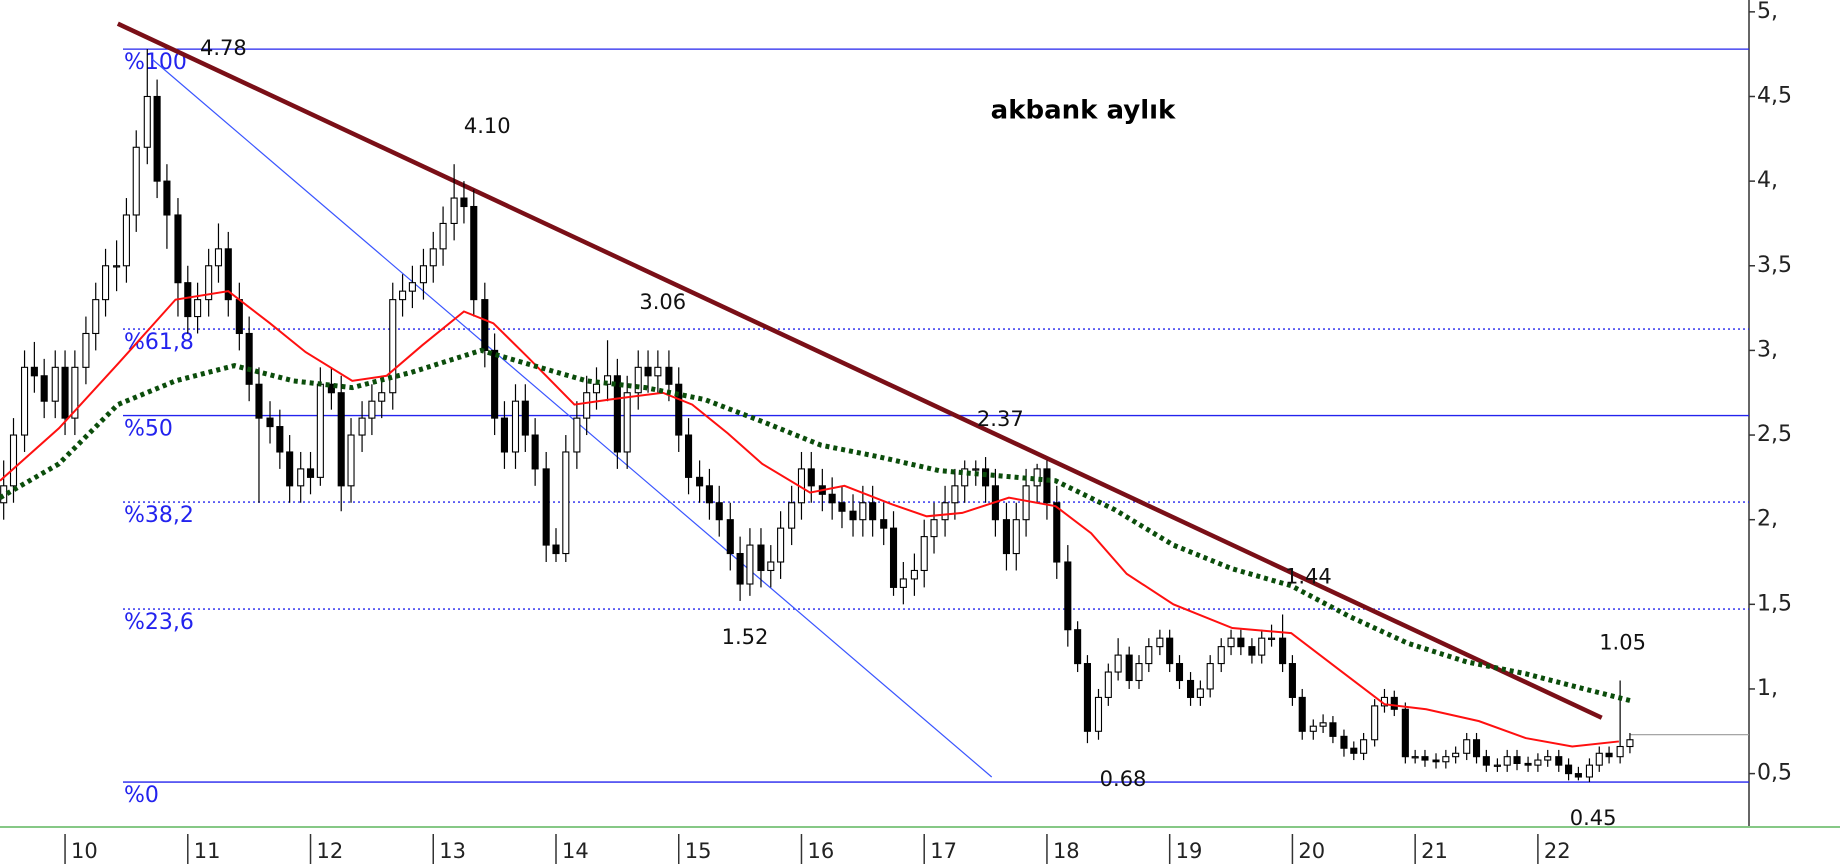 This screenshot has height=868, width=1840. Describe the element at coordinates (1774, 434) in the screenshot. I see `y-tick-label: 2,5` at that location.